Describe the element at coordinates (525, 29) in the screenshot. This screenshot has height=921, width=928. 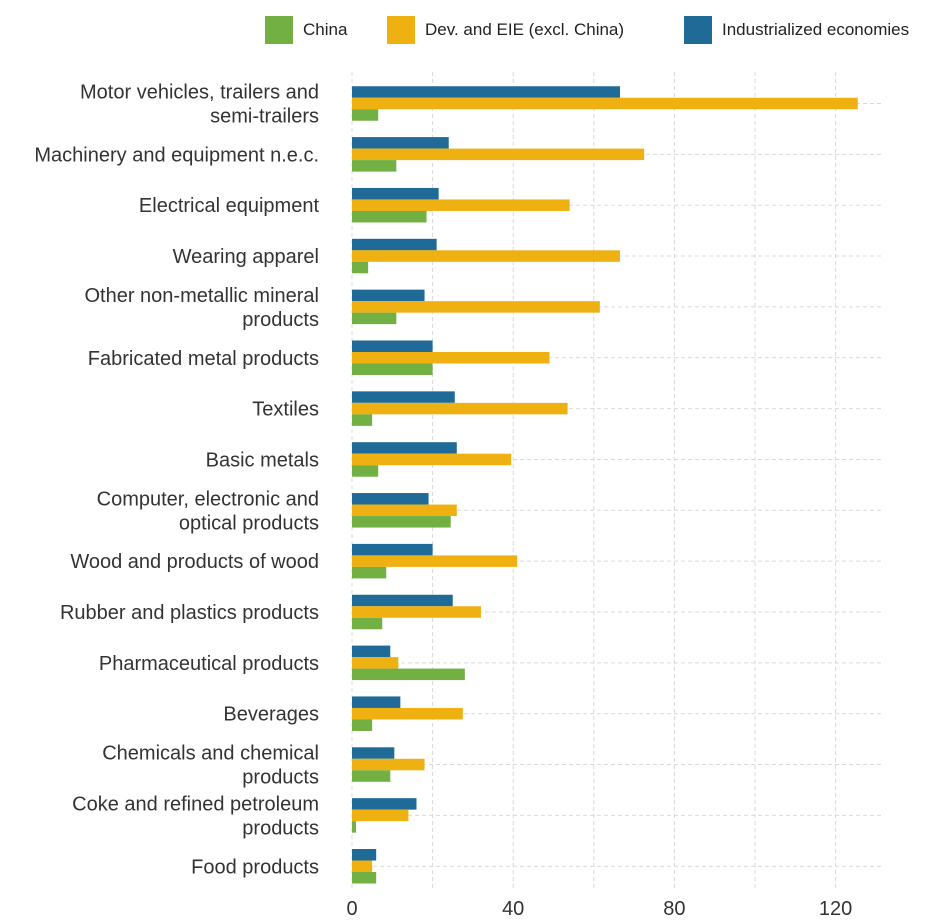
I see `legend-label-dev-eie: Dev. and EIE (excl. China)` at that location.